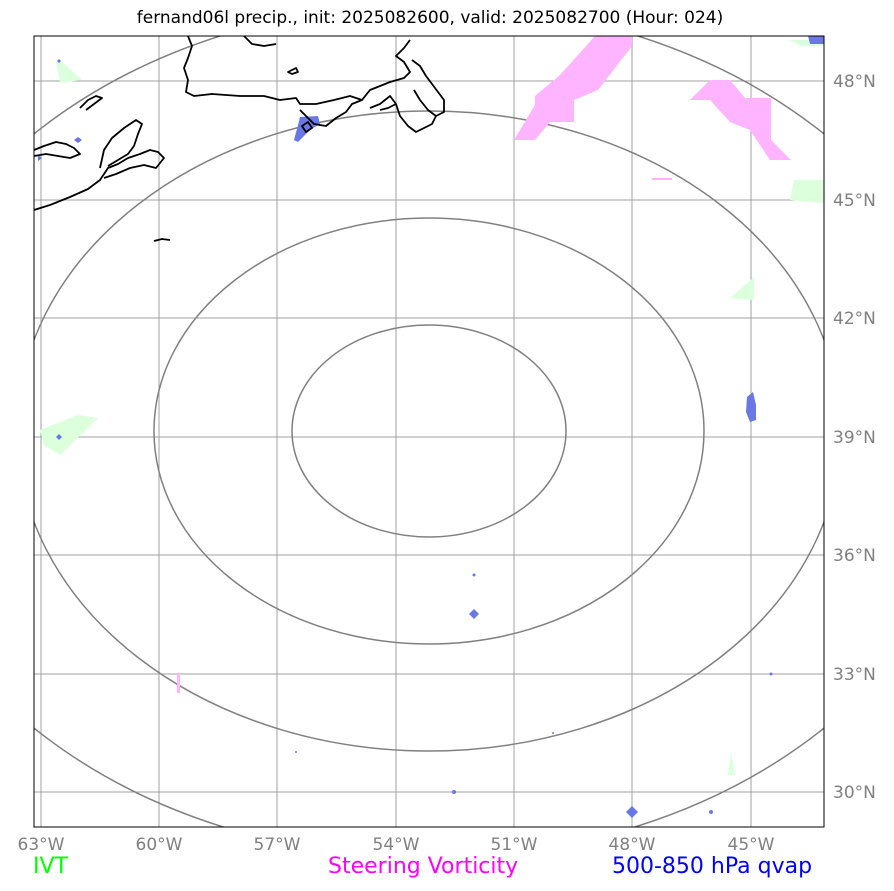  I want to click on lat-tick-label: 36°N, so click(854, 556).